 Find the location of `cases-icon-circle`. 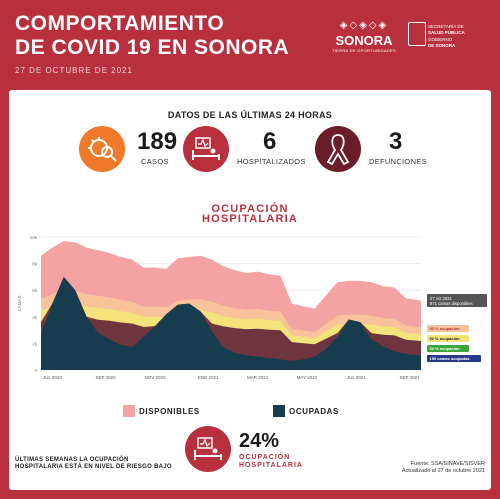

cases-icon-circle is located at coordinates (102, 149).